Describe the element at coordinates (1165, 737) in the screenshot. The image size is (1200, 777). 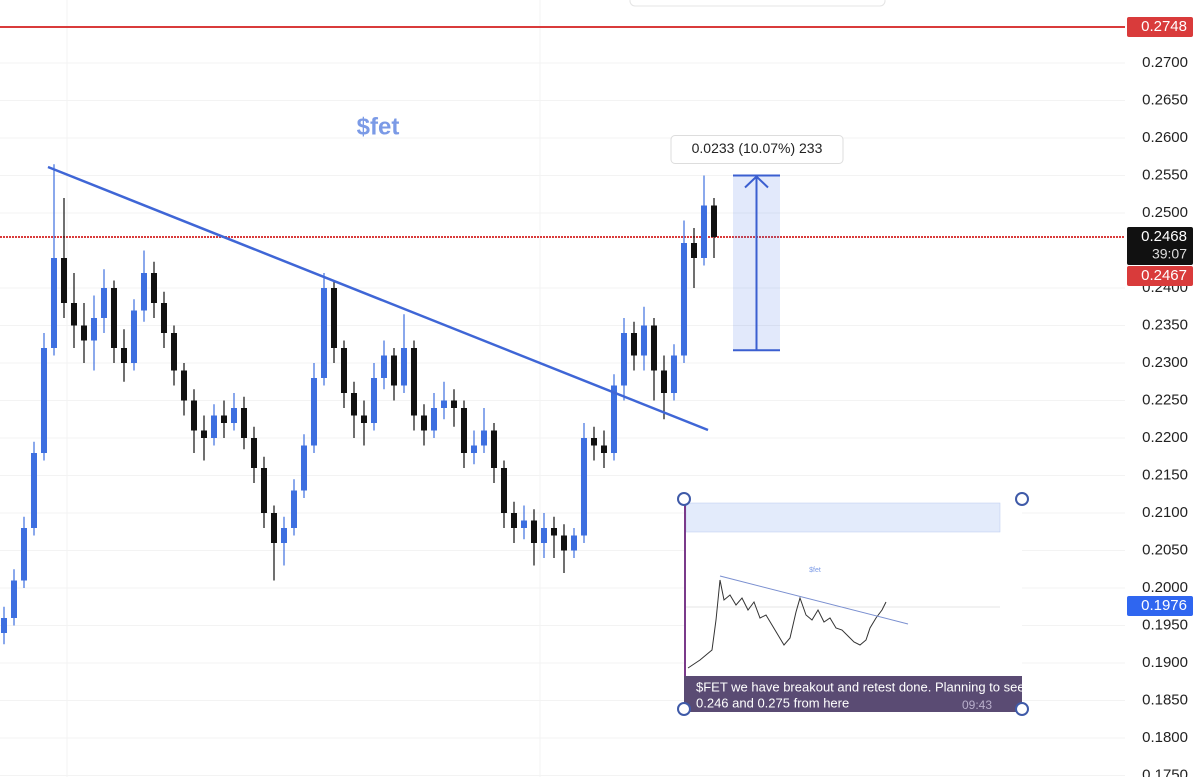
I see `y-tick-label: 0.1800` at that location.